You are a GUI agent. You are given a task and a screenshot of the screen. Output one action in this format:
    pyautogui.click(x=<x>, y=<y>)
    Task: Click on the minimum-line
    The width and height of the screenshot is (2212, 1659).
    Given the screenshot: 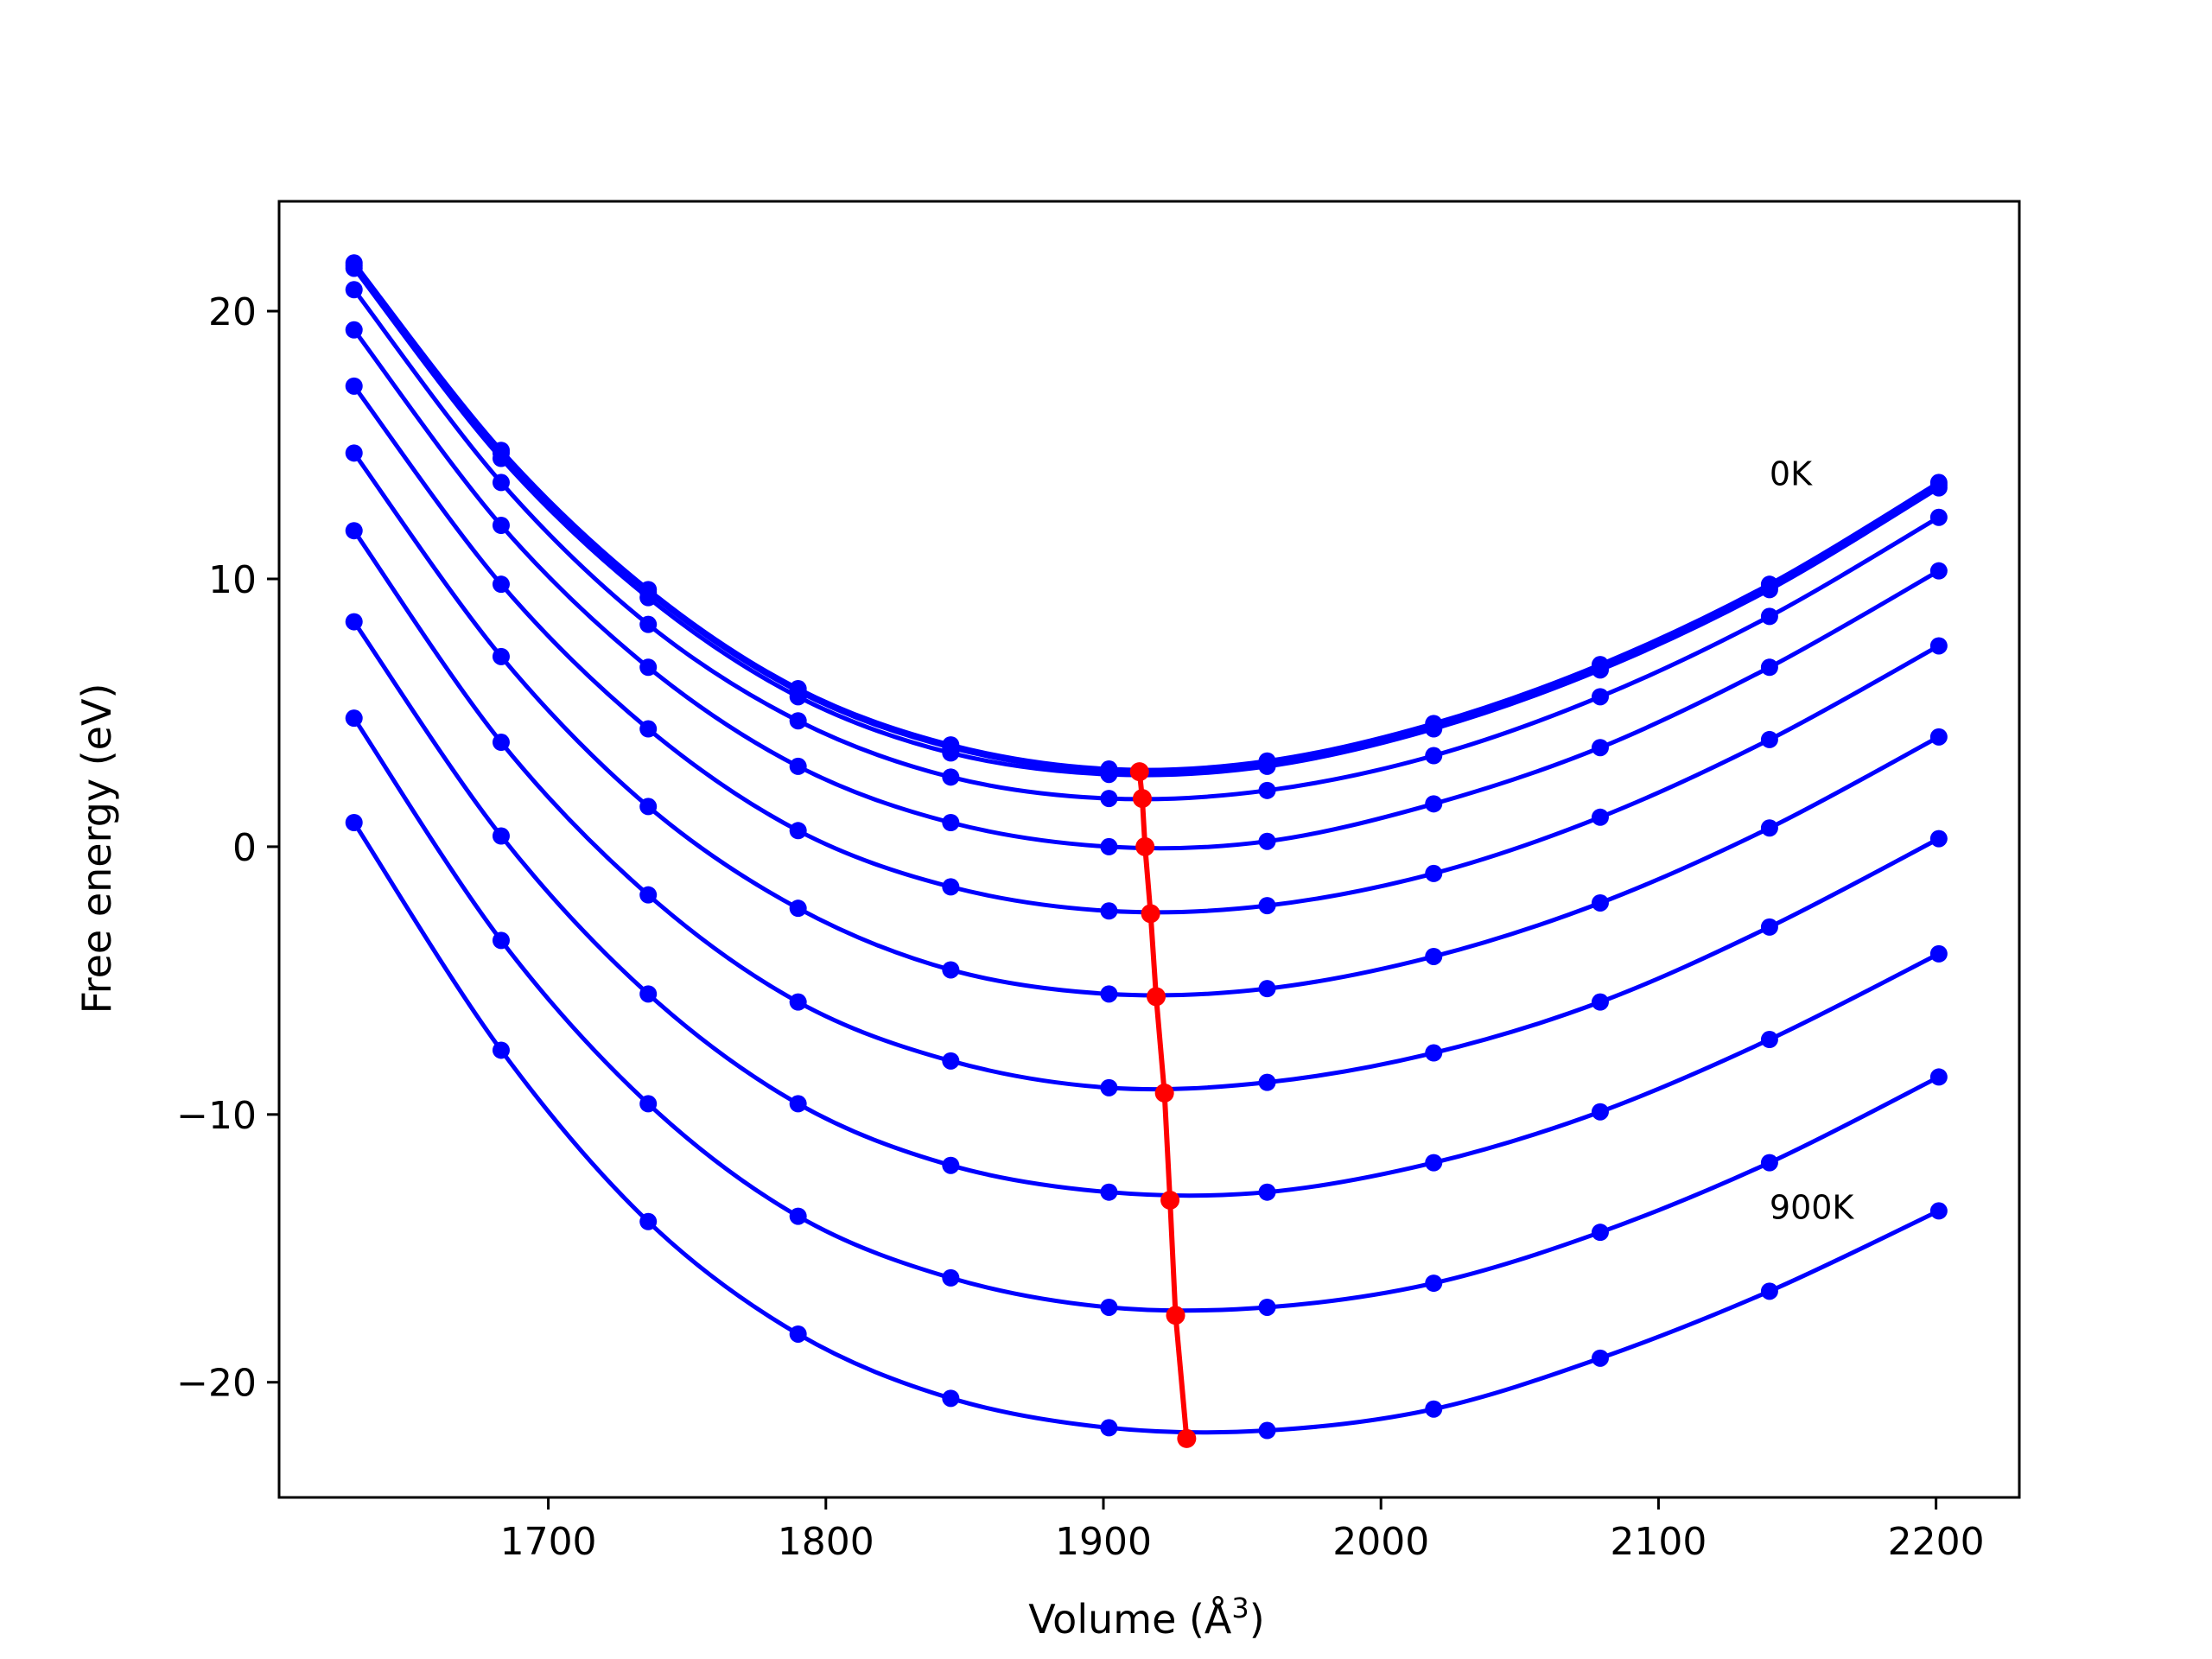 What is the action you would take?
    pyautogui.click(x=1163, y=1105)
    